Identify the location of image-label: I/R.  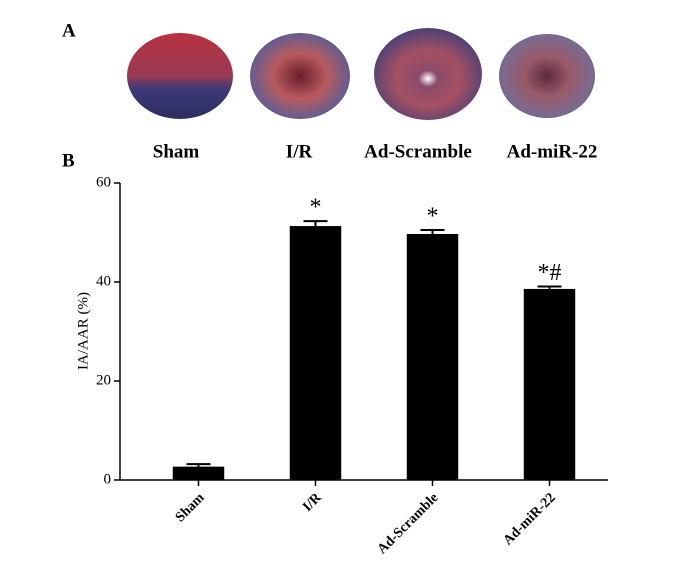
(299, 151).